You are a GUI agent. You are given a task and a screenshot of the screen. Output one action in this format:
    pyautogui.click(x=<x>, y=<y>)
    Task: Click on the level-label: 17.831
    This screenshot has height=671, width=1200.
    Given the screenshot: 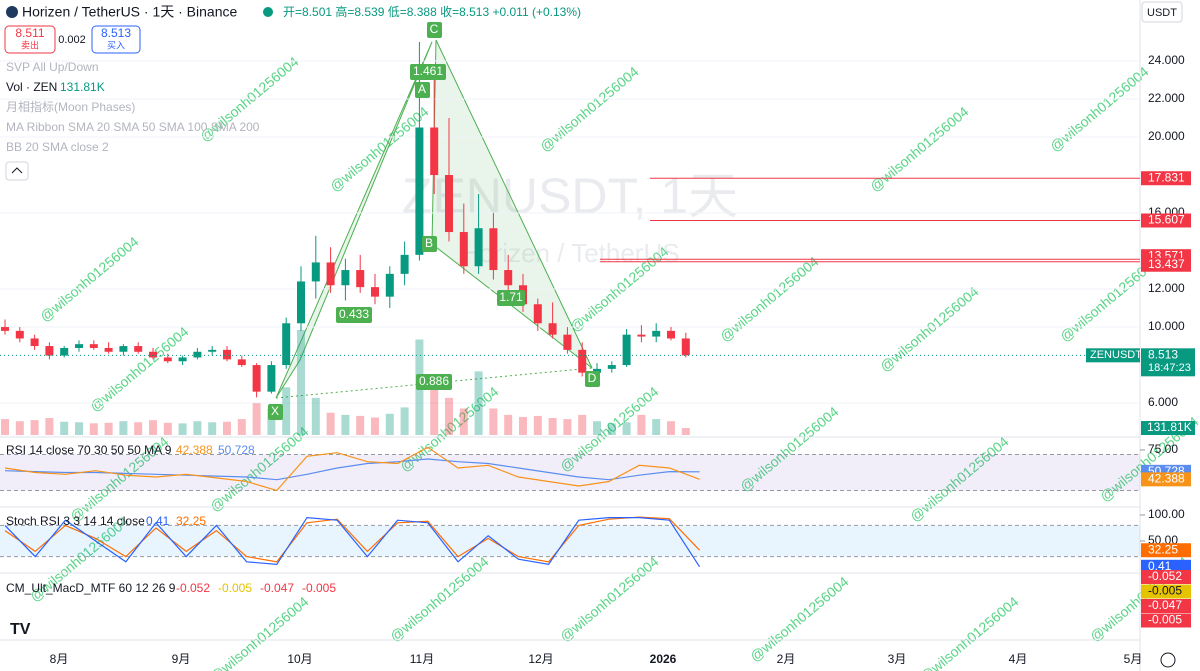 What is the action you would take?
    pyautogui.click(x=1166, y=177)
    